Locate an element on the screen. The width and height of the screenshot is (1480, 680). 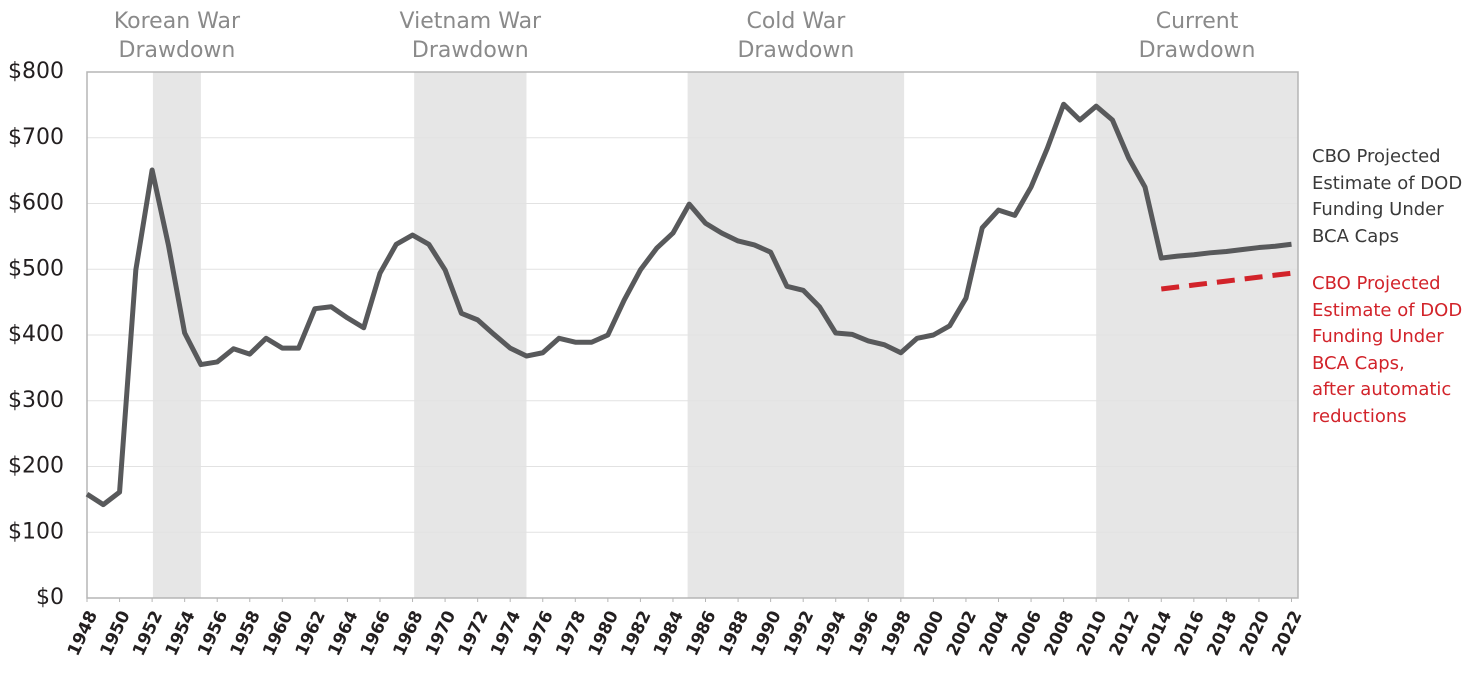
region-label-line: Vietnam War is located at coordinates (471, 21).